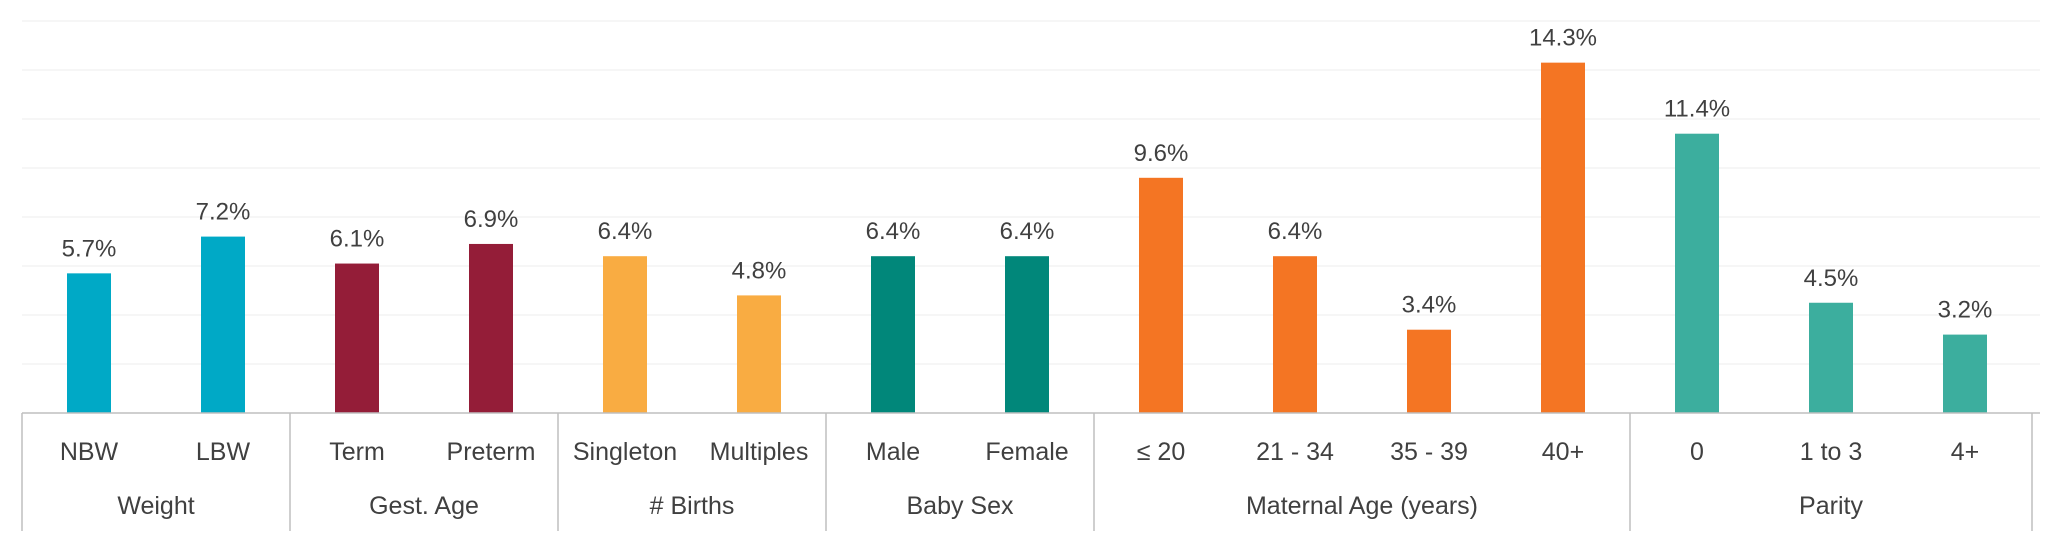  I want to click on category-tick-label: 21 - 34, so click(1295, 452).